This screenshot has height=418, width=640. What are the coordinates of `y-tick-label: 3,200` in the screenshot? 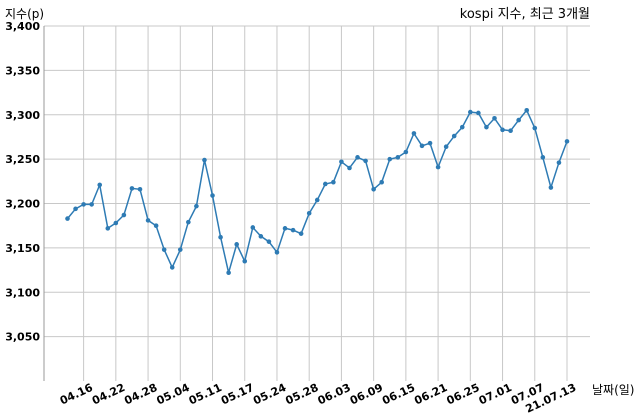 It's located at (22, 204).